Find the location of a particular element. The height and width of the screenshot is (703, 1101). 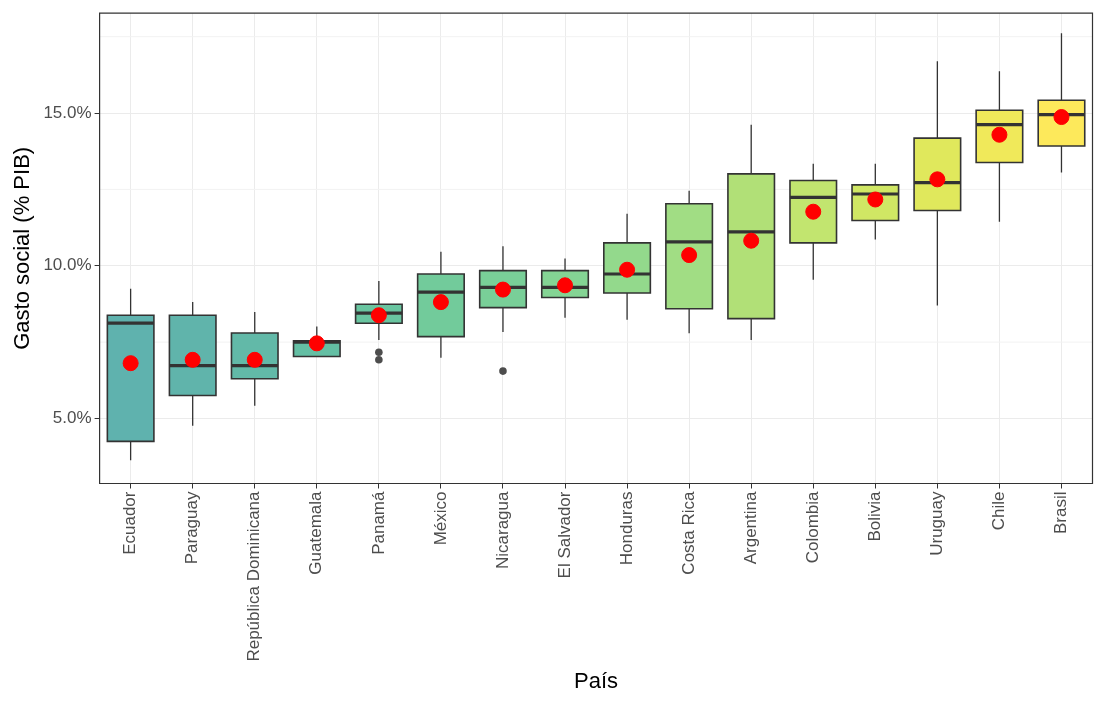

x-tick-label: Ecuador is located at coordinates (130, 523).